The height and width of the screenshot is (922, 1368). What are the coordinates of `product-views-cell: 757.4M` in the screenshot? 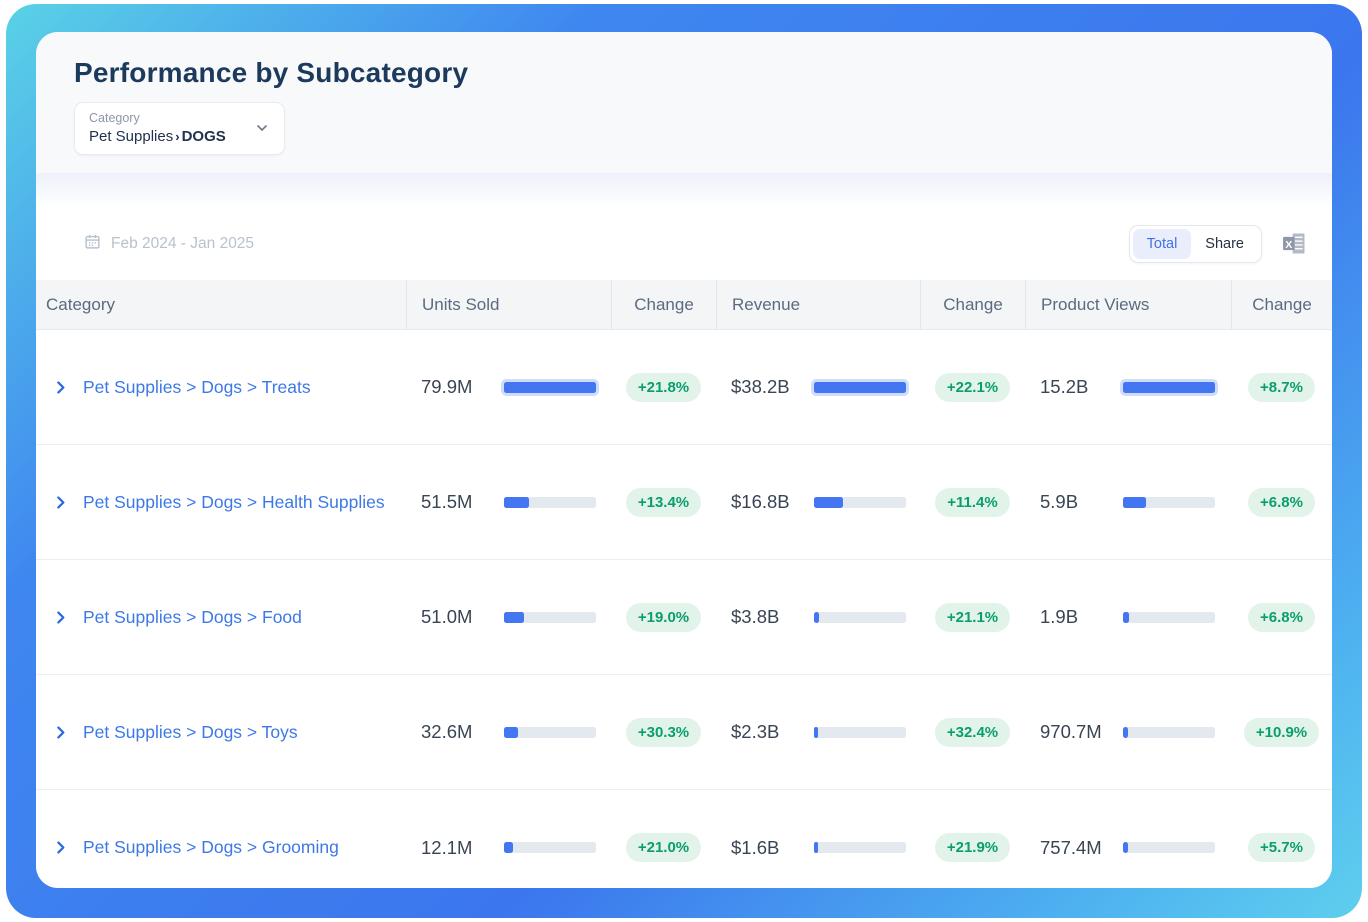 It's located at (1128, 848).